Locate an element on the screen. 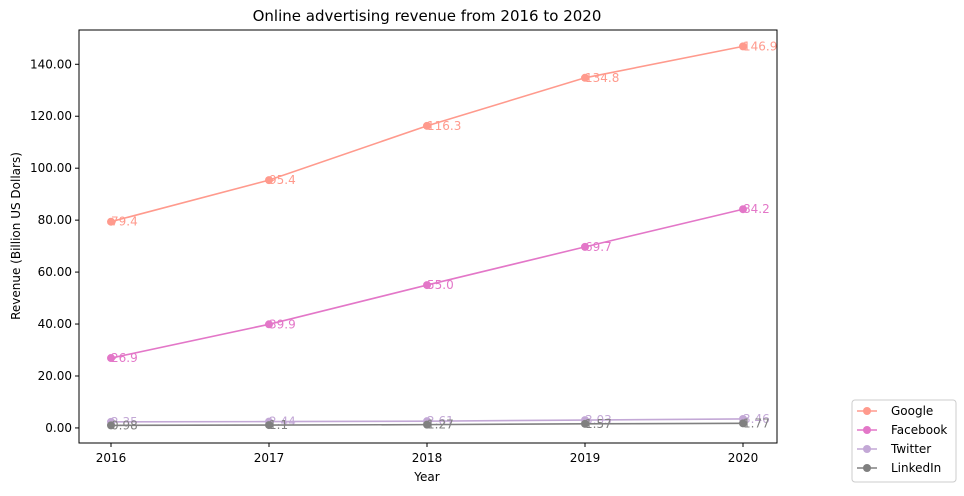 The image size is (964, 496). legend-label: LinkedIn is located at coordinates (916, 468).